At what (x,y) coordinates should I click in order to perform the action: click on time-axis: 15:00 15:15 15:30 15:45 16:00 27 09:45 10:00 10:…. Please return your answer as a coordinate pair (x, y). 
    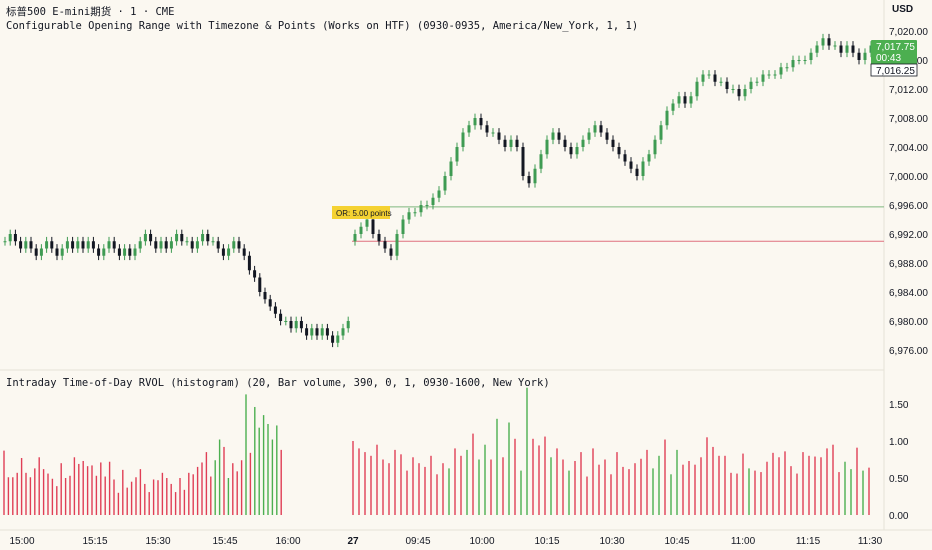
    Looking at the image, I should click on (445, 541).